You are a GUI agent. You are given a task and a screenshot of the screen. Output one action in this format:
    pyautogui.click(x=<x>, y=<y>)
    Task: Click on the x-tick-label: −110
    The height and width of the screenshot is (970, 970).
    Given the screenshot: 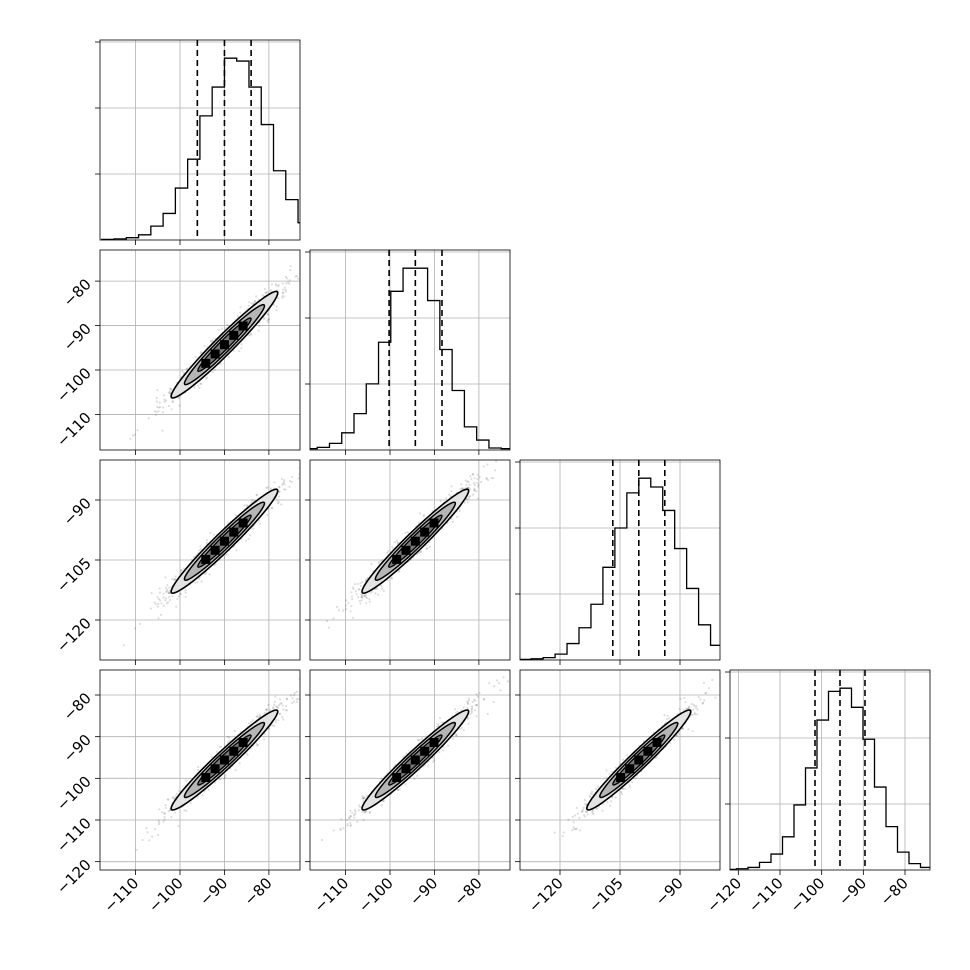 What is the action you would take?
    pyautogui.click(x=122, y=895)
    